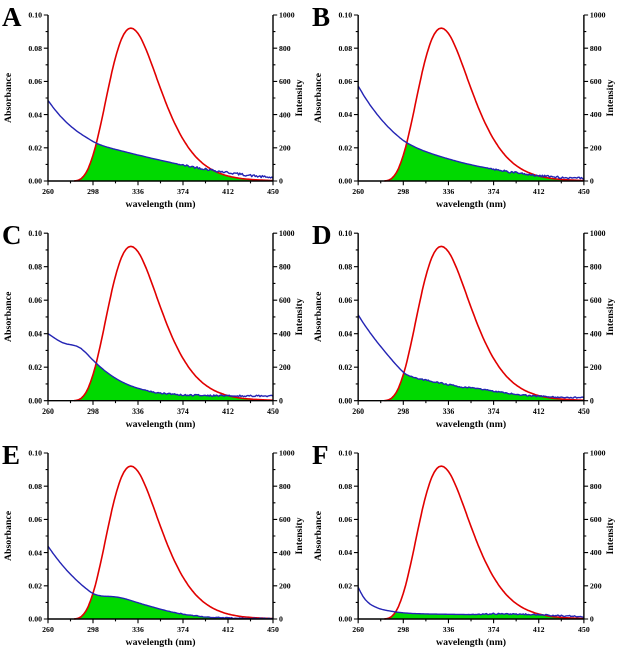  What do you see at coordinates (321, 17) in the screenshot?
I see `panel-letter: B` at bounding box center [321, 17].